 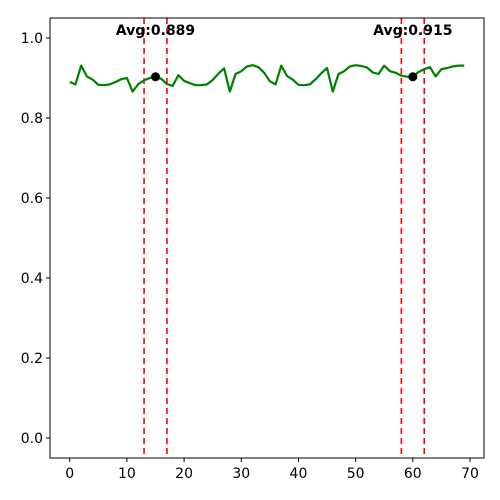 What do you see at coordinates (69, 474) in the screenshot?
I see `x-tick-label: 0` at bounding box center [69, 474].